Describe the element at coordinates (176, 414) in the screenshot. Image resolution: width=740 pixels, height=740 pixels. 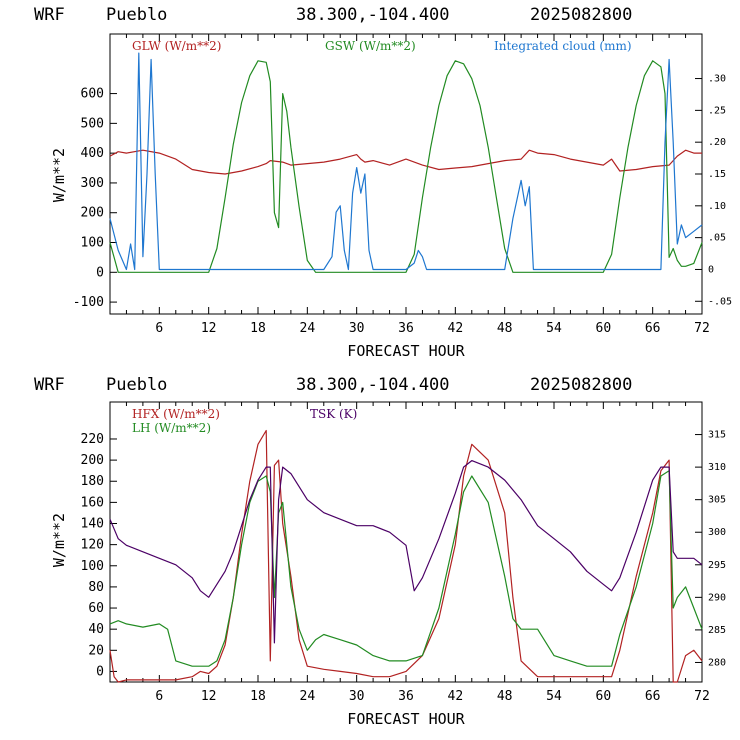
I see `legend-hfx: HFX (W/m**2)` at that location.